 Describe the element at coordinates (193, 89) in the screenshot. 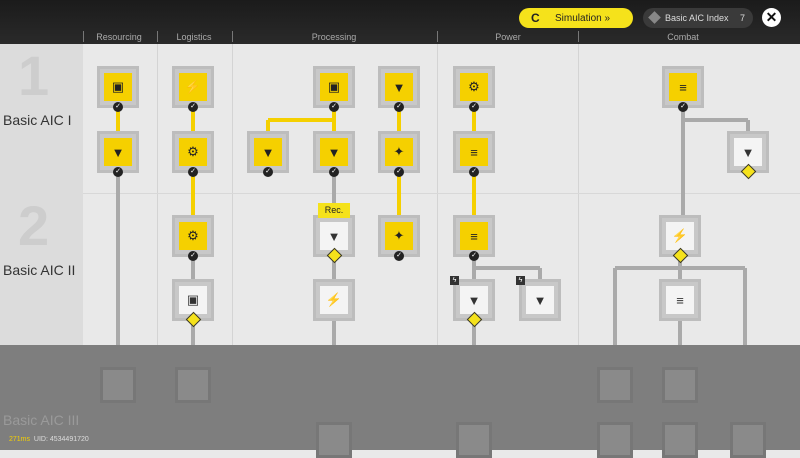

I see `tech-node: ⚡ ✓` at that location.